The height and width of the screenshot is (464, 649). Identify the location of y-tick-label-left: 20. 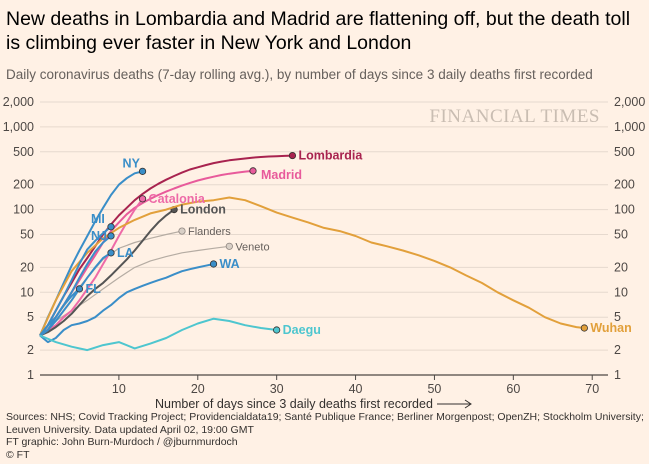
(27, 267).